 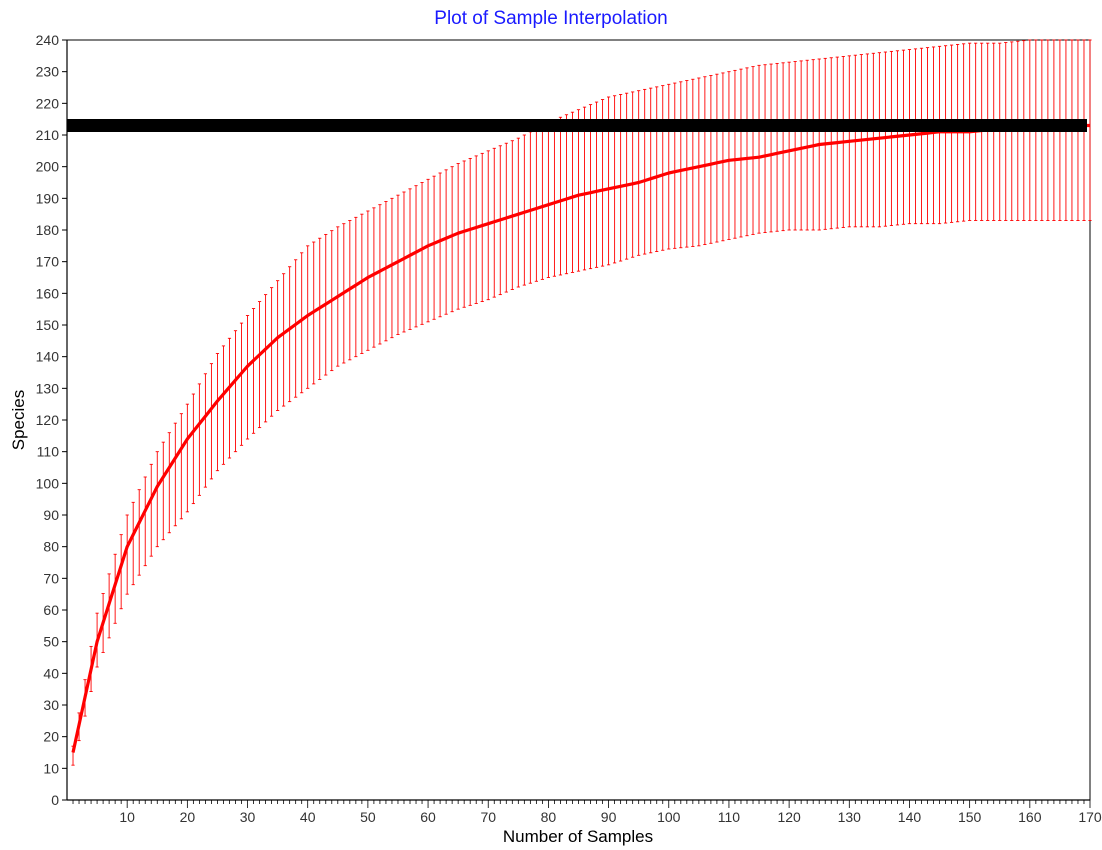 I want to click on y-tick-label: 30, so click(x=51, y=705).